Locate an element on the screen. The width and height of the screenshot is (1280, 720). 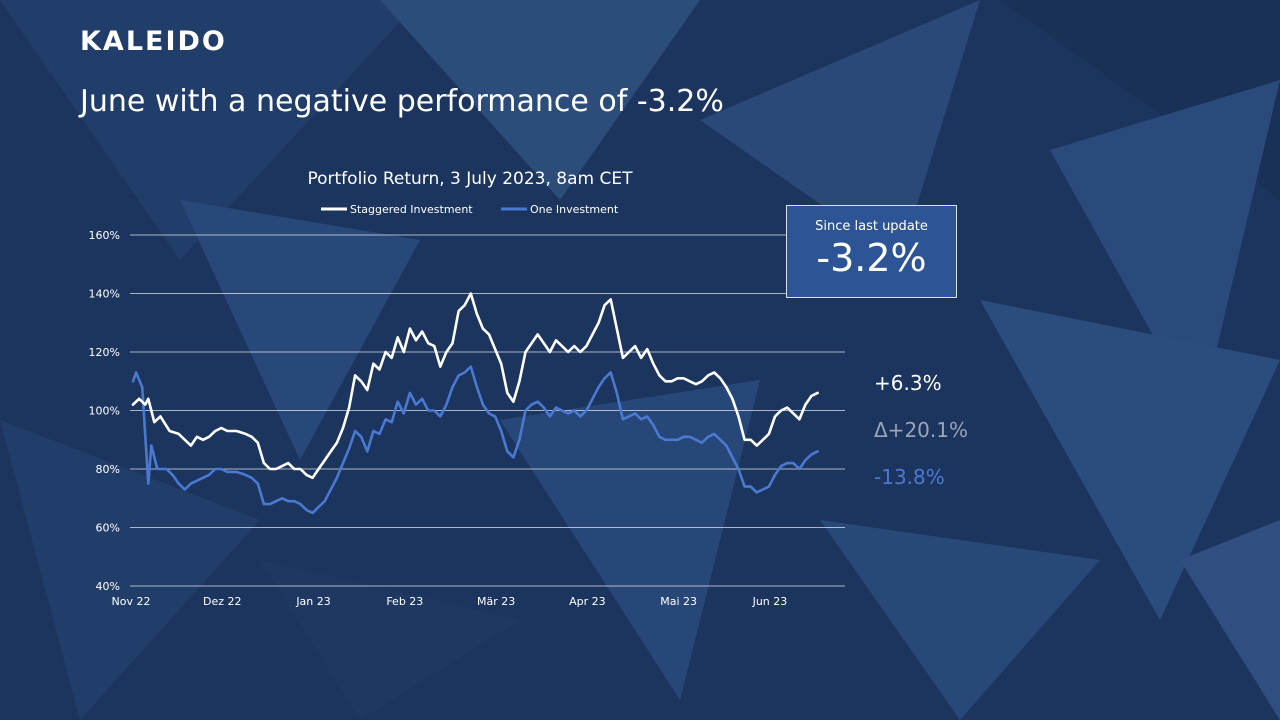
x-tick-label: Mai 23 is located at coordinates (678, 601).